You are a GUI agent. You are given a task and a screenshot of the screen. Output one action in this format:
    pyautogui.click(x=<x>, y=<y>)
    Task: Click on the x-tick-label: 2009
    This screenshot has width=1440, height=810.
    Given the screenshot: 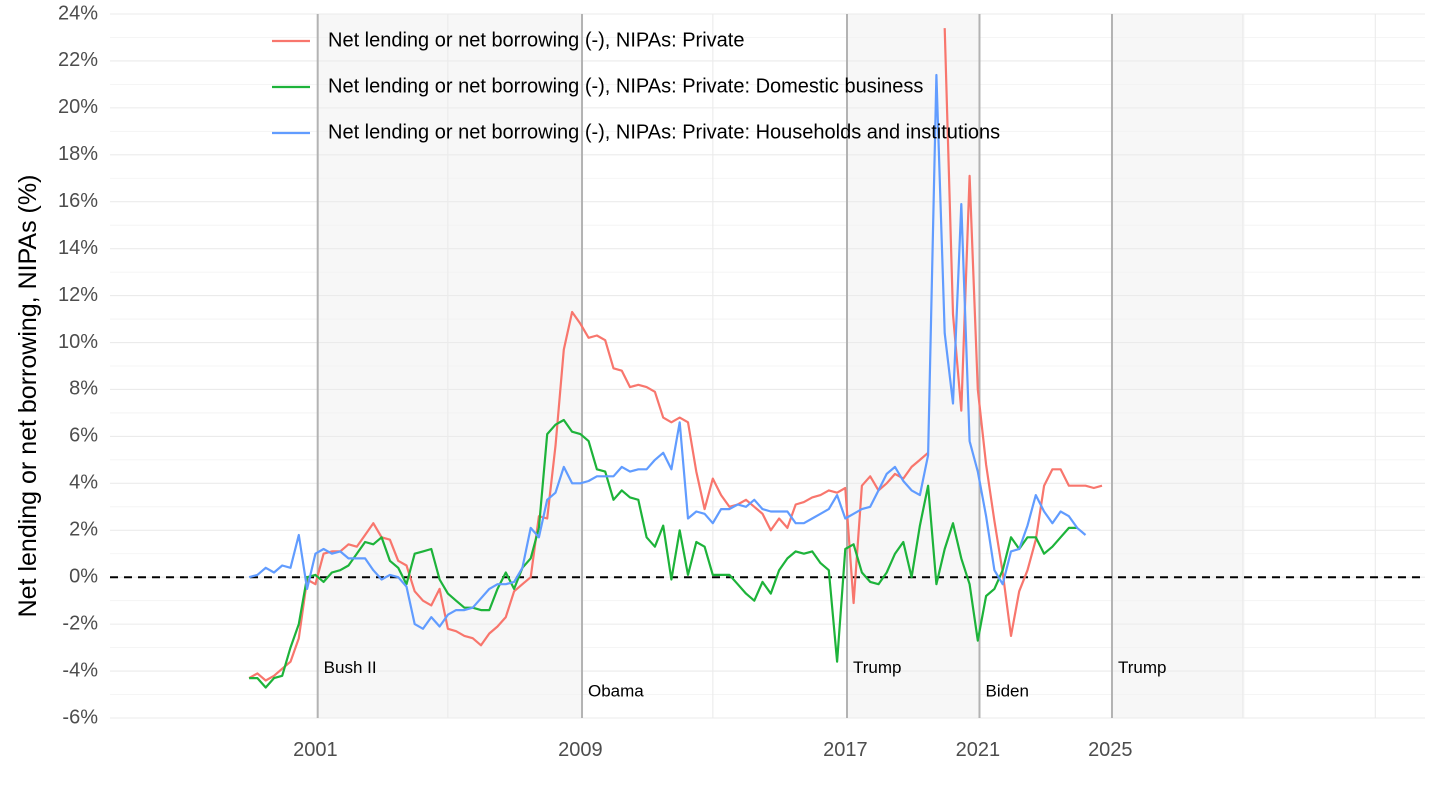 What is the action you would take?
    pyautogui.click(x=580, y=750)
    